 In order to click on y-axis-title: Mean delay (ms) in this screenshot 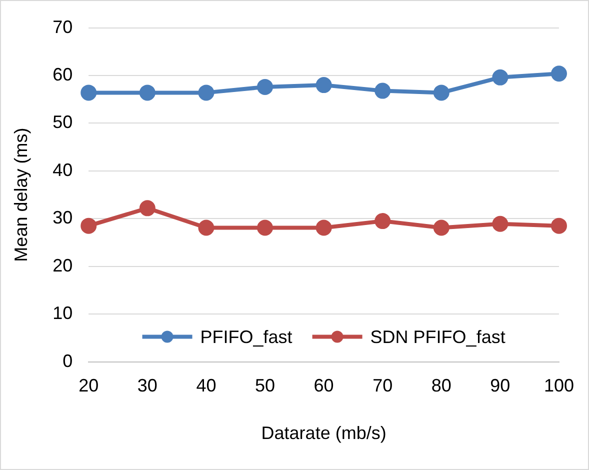, I will do `click(20, 195)`.